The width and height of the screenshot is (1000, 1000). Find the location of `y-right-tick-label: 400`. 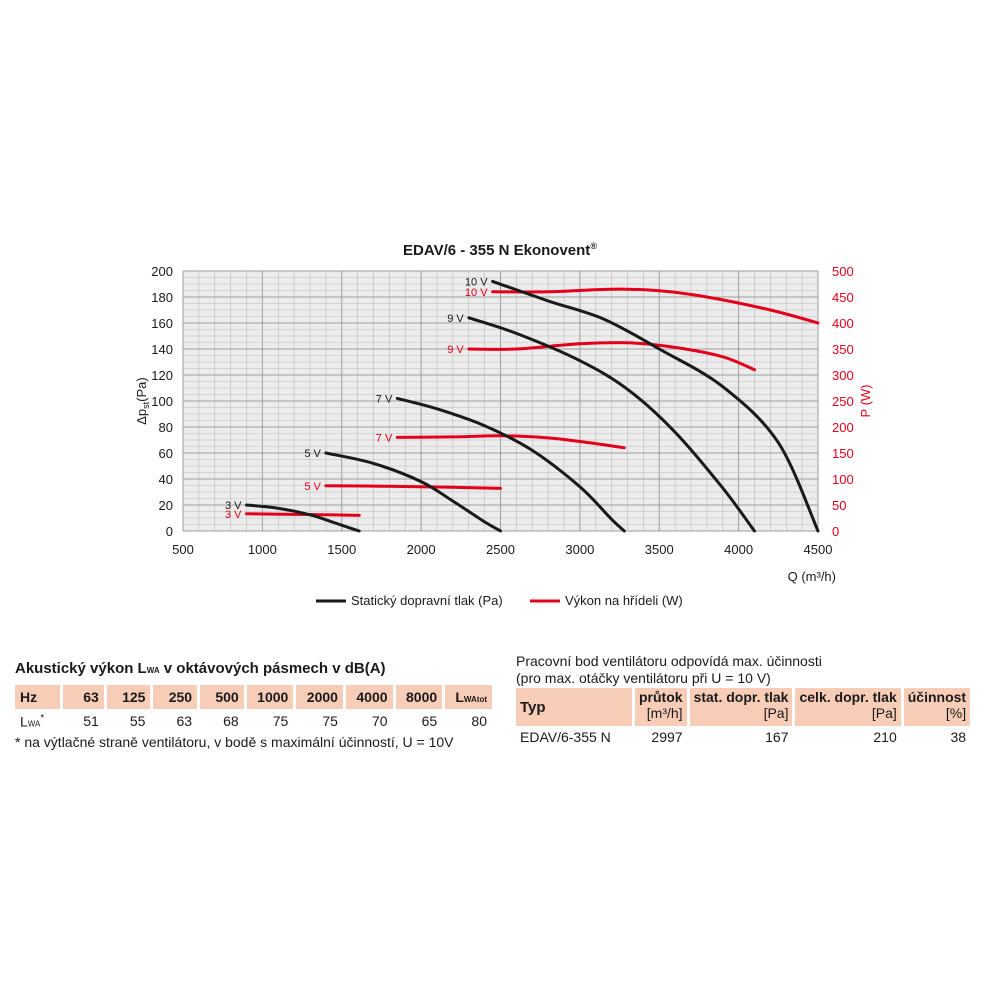

y-right-tick-label: 400 is located at coordinates (843, 323).